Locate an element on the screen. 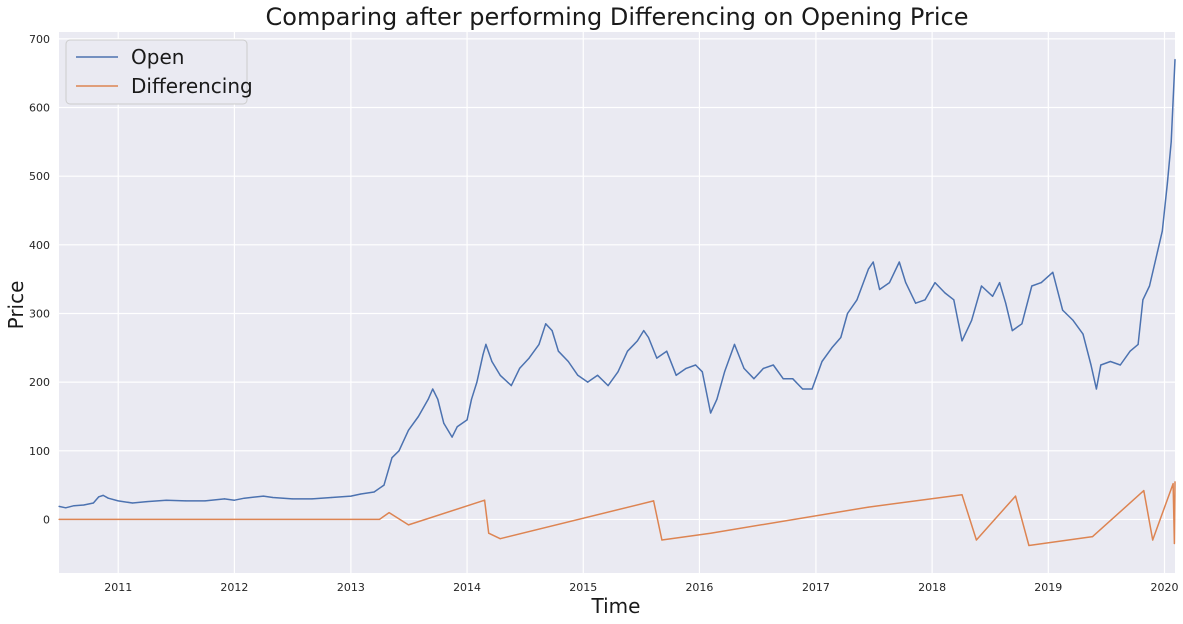  y-tick-label: 300 is located at coordinates (39, 313).